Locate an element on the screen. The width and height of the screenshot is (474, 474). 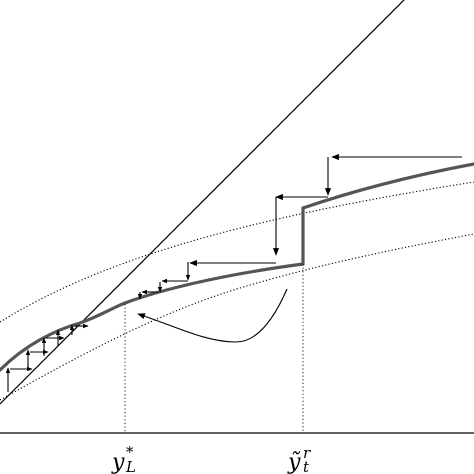
label-yt-tilde-r: ỹ r t is located at coordinates (299, 459).